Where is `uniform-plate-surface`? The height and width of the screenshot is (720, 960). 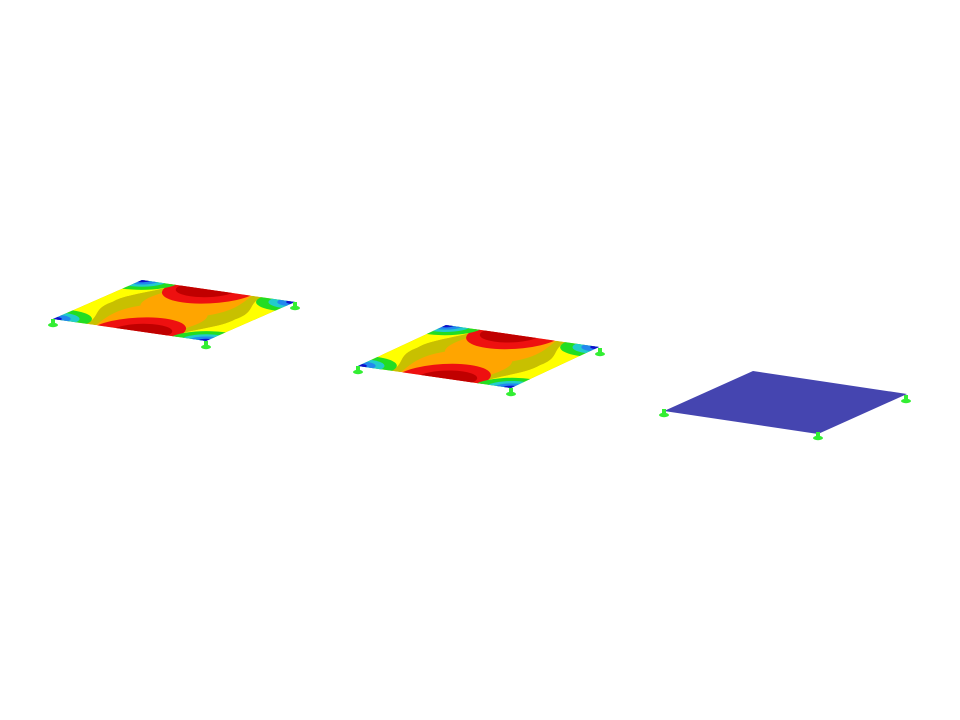
uniform-plate-surface is located at coordinates (785, 402).